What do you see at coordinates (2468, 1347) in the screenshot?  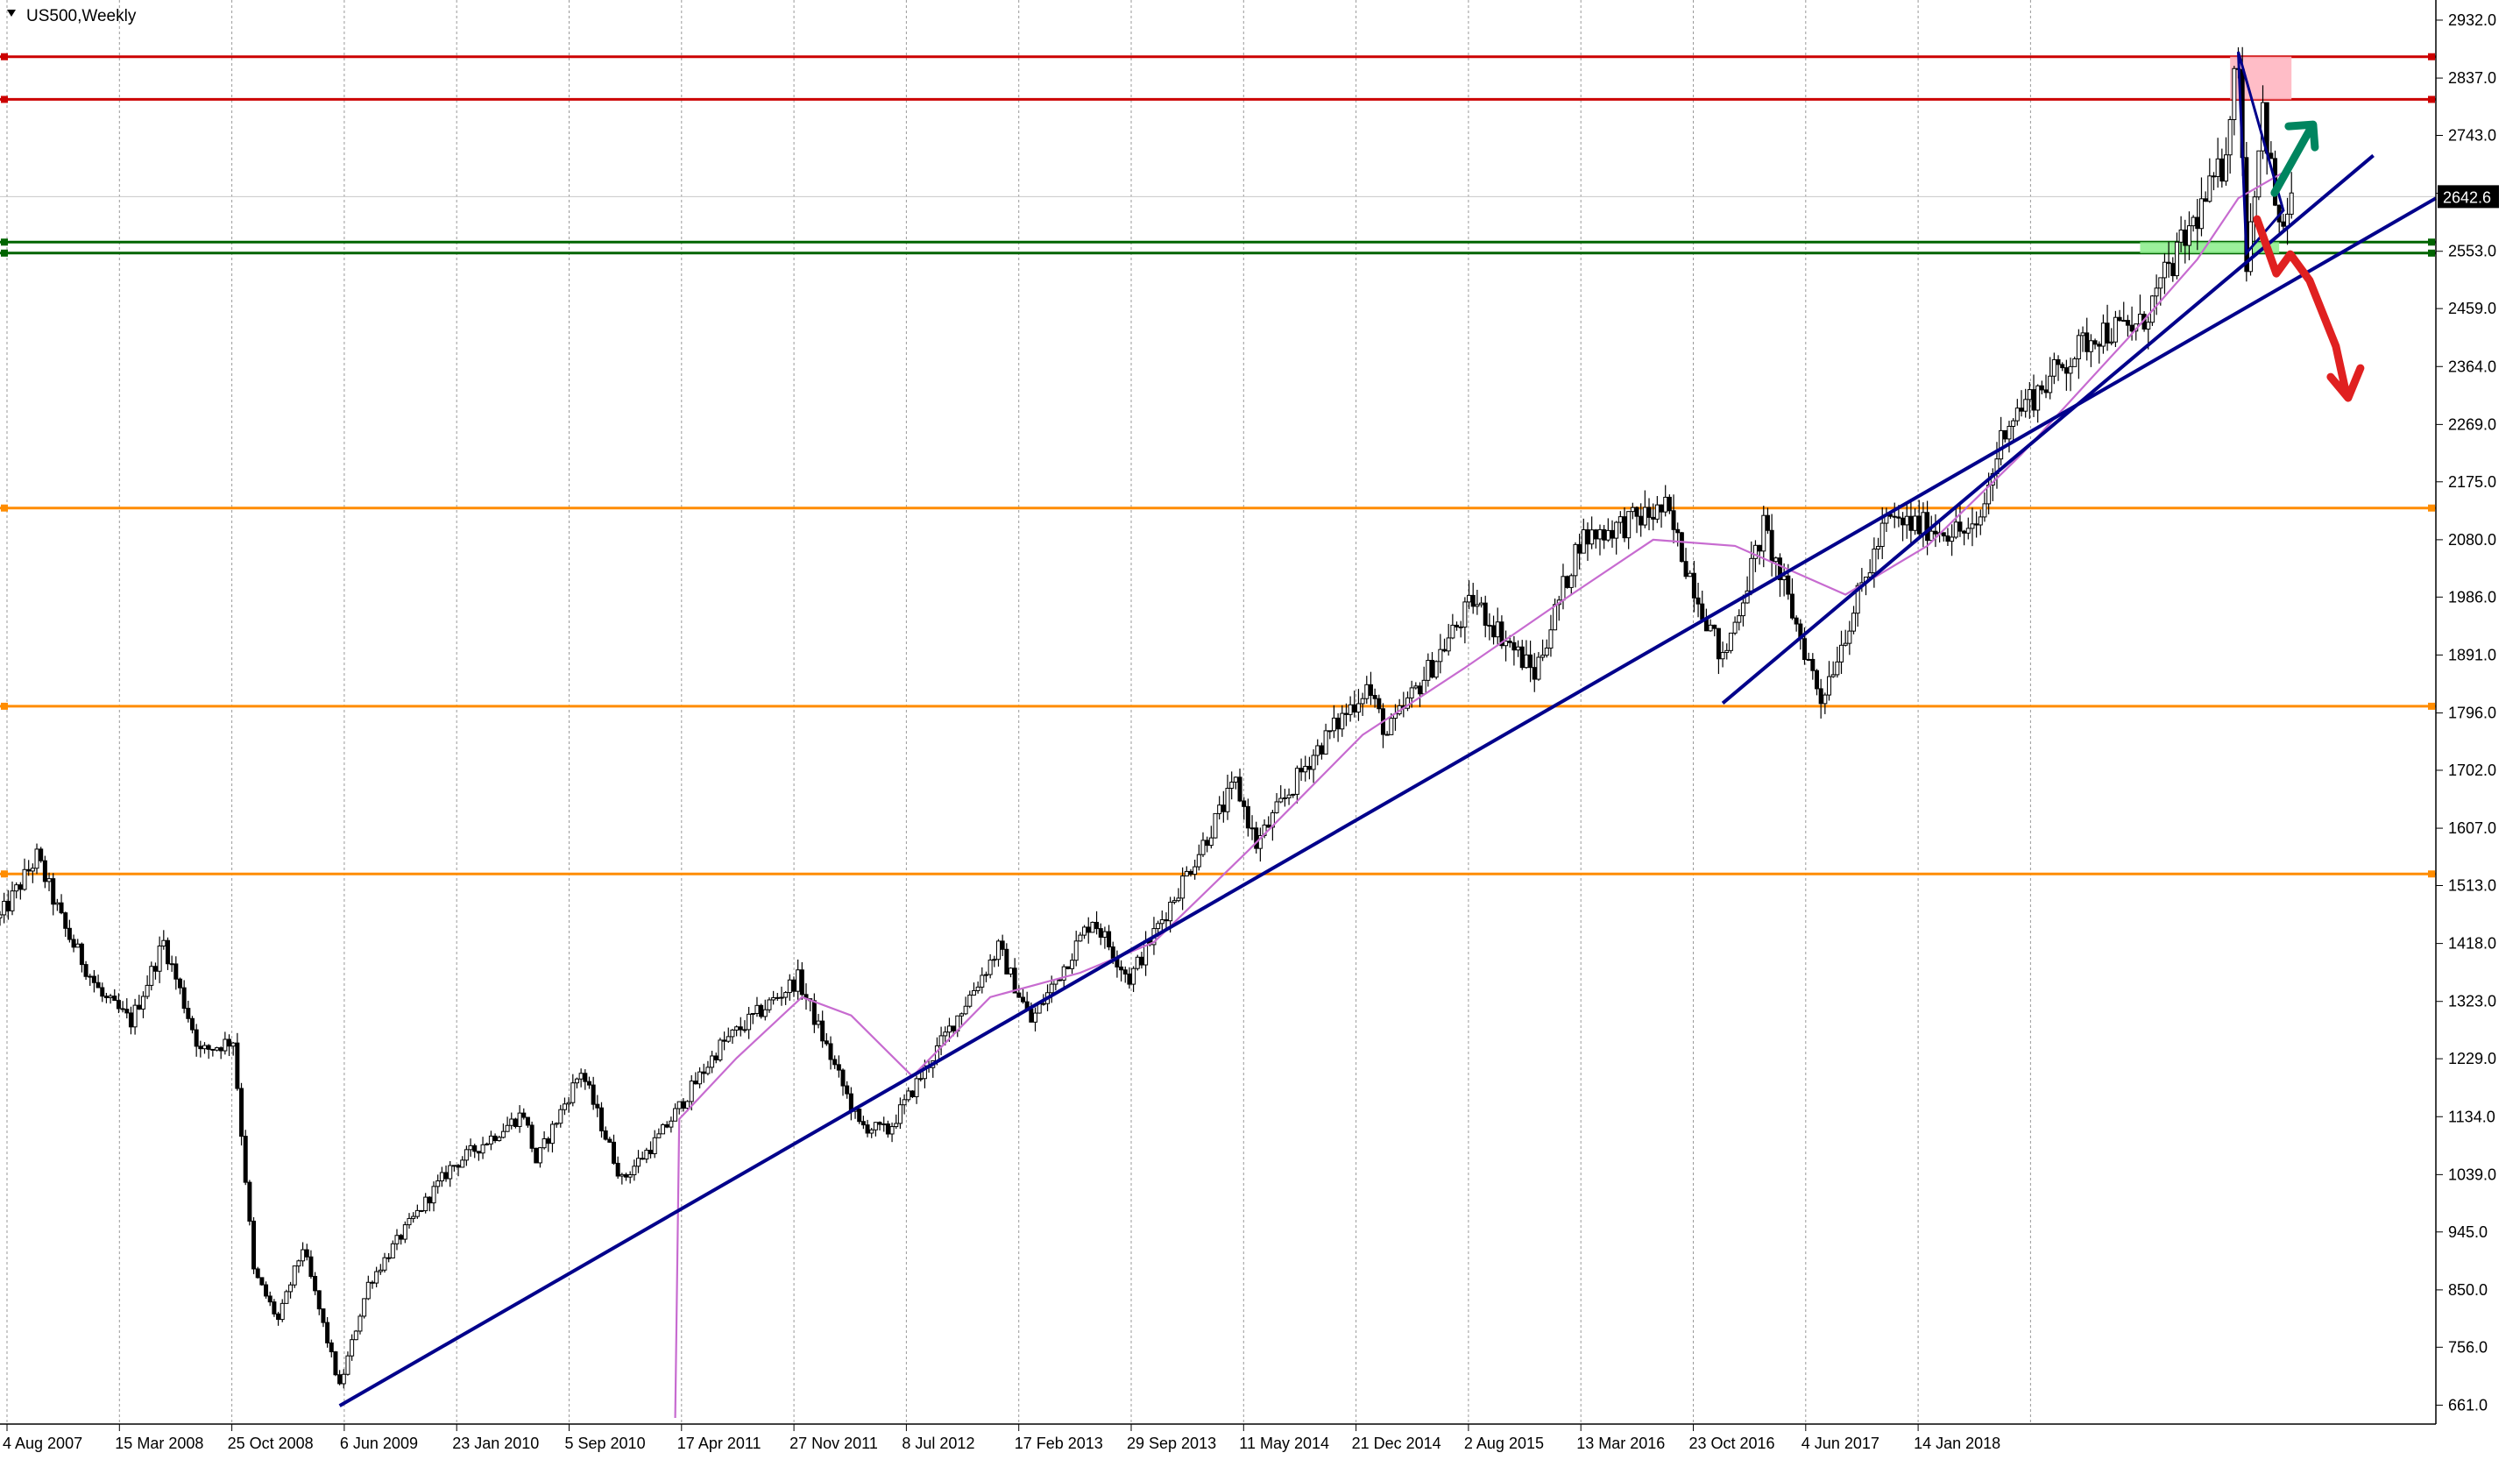 I see `y-tick-label: 756.0` at bounding box center [2468, 1347].